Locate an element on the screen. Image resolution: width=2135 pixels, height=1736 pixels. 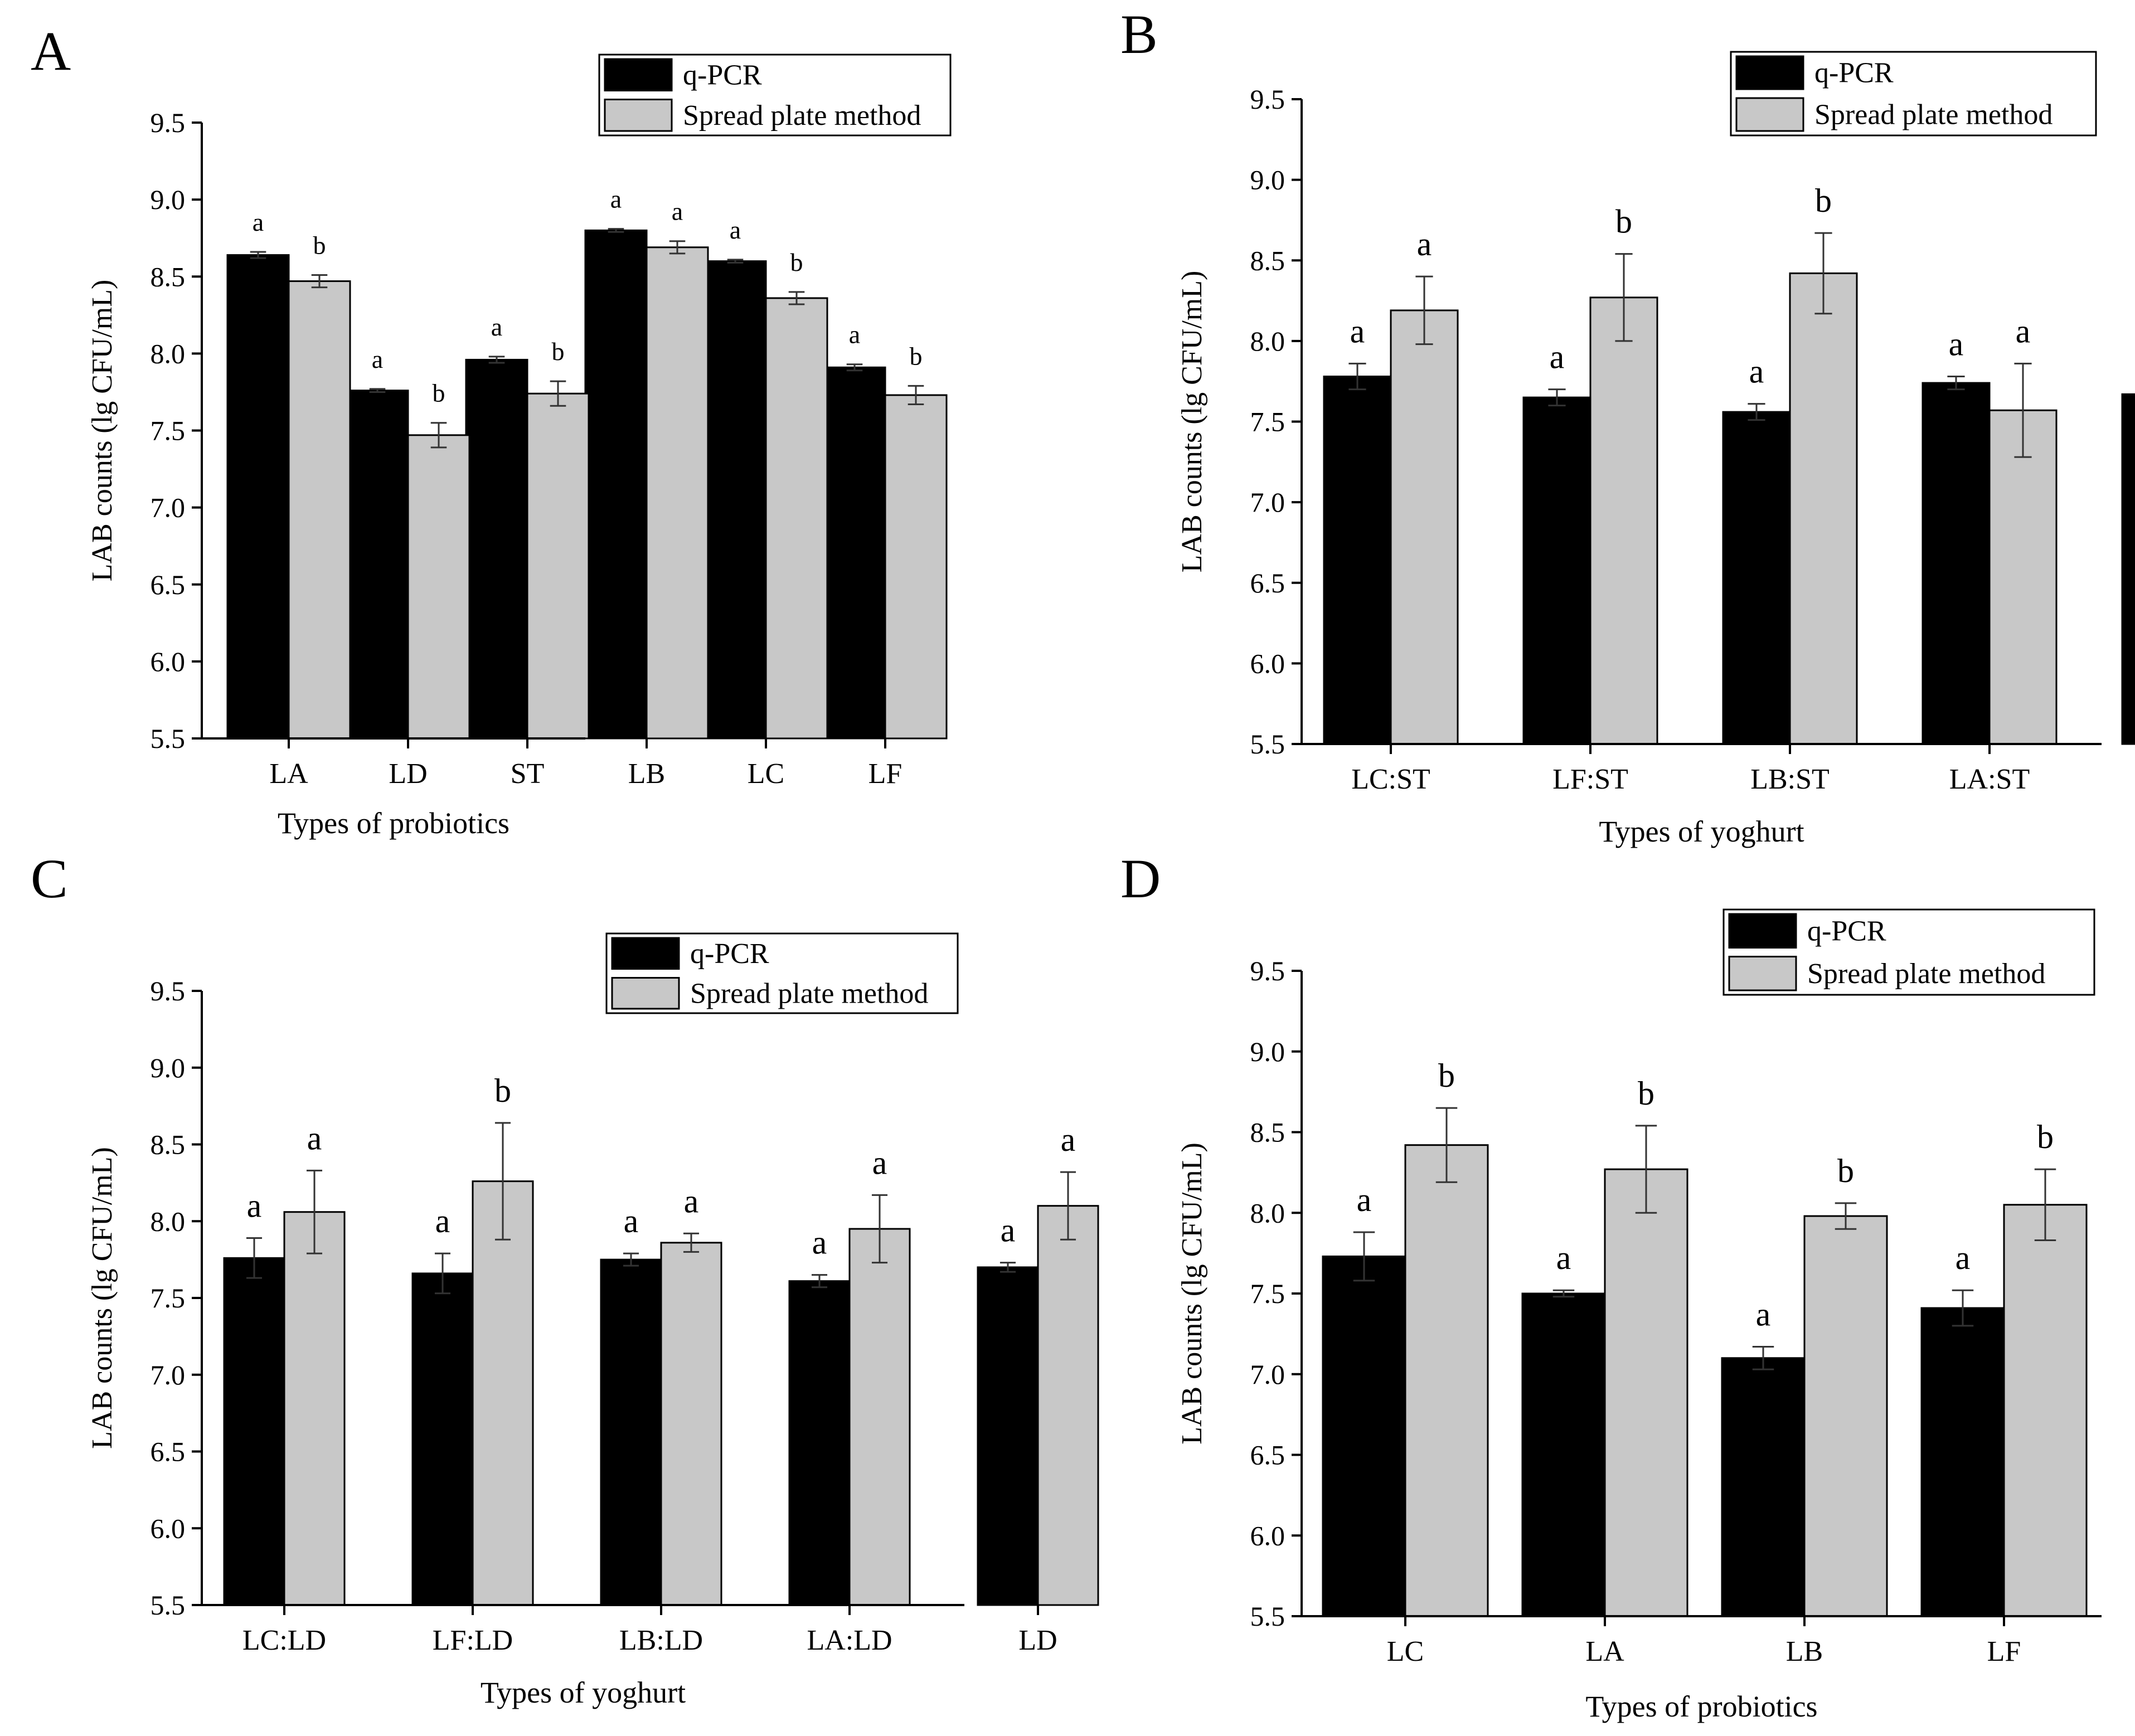
x-tick-label: LF:ST is located at coordinates (1590, 779).